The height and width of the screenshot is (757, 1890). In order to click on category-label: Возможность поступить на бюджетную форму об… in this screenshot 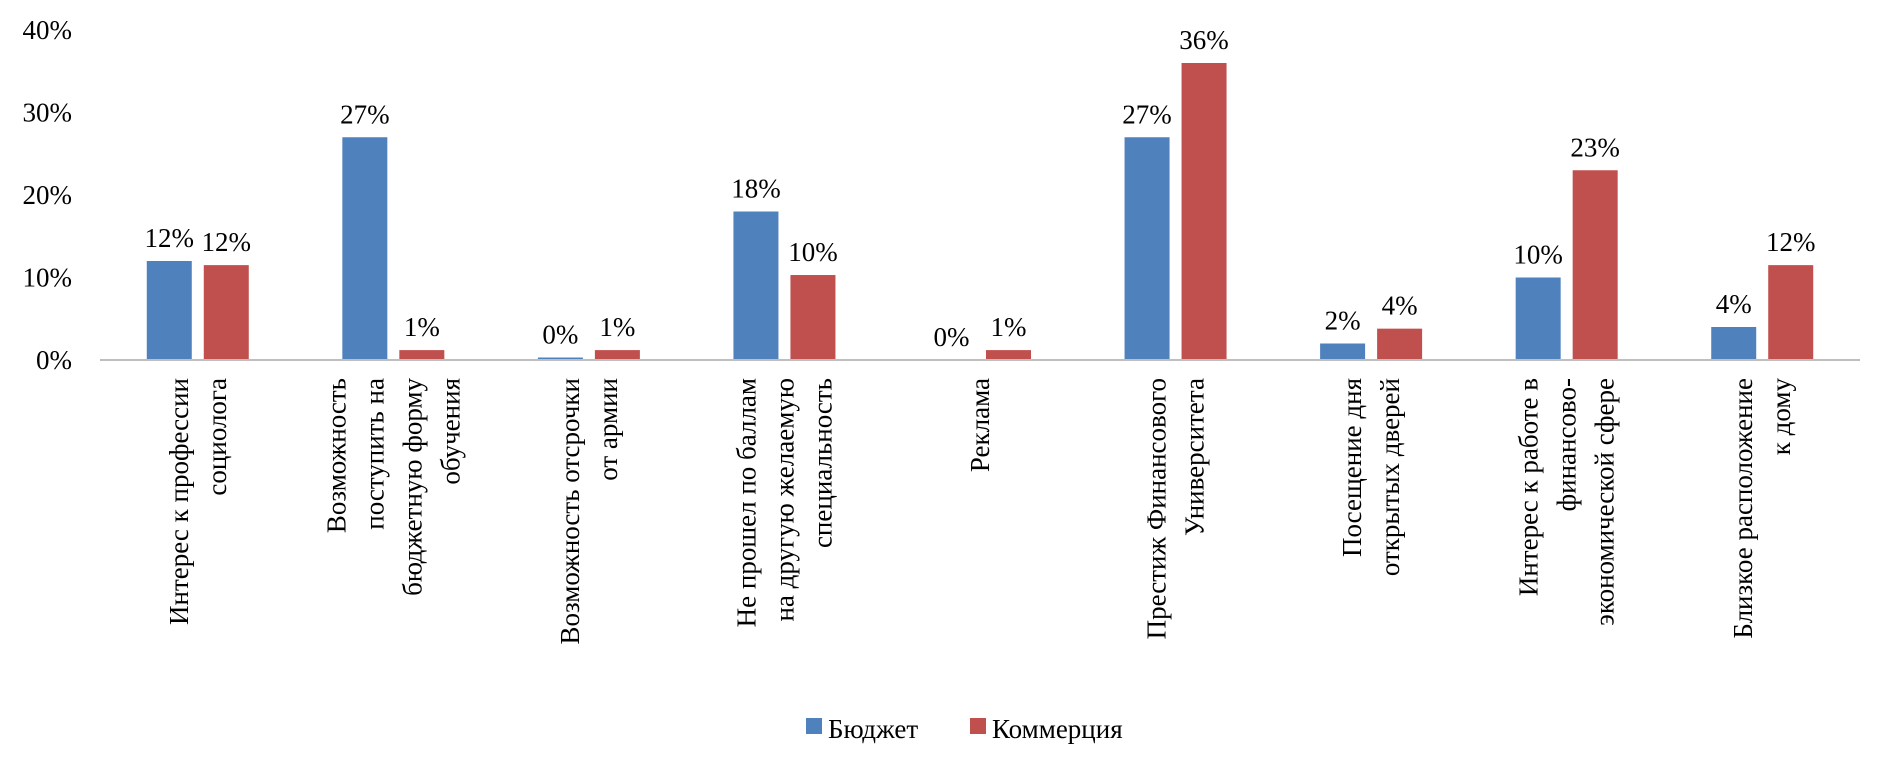, I will do `click(393, 487)`.